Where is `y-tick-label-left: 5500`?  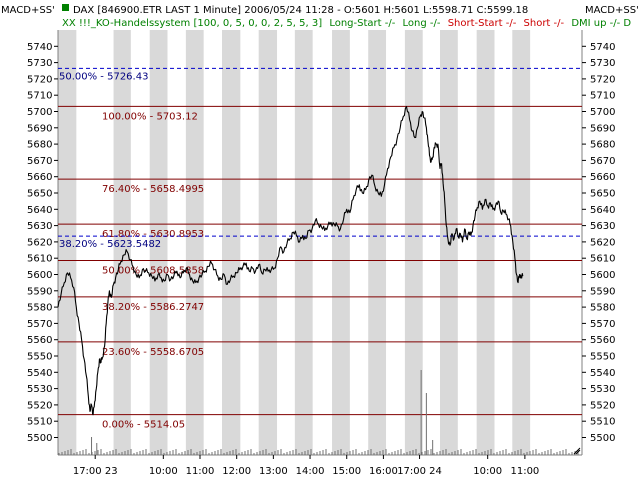 y-tick-label-left: 5500 is located at coordinates (39, 438).